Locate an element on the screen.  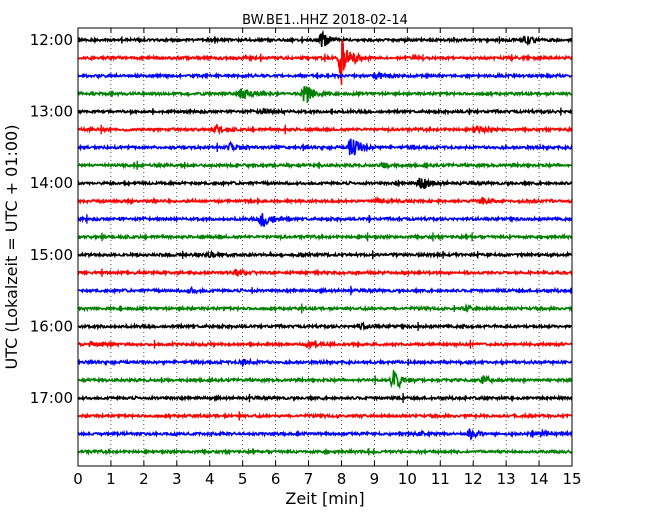
x-tick-label: 14 is located at coordinates (539, 479).